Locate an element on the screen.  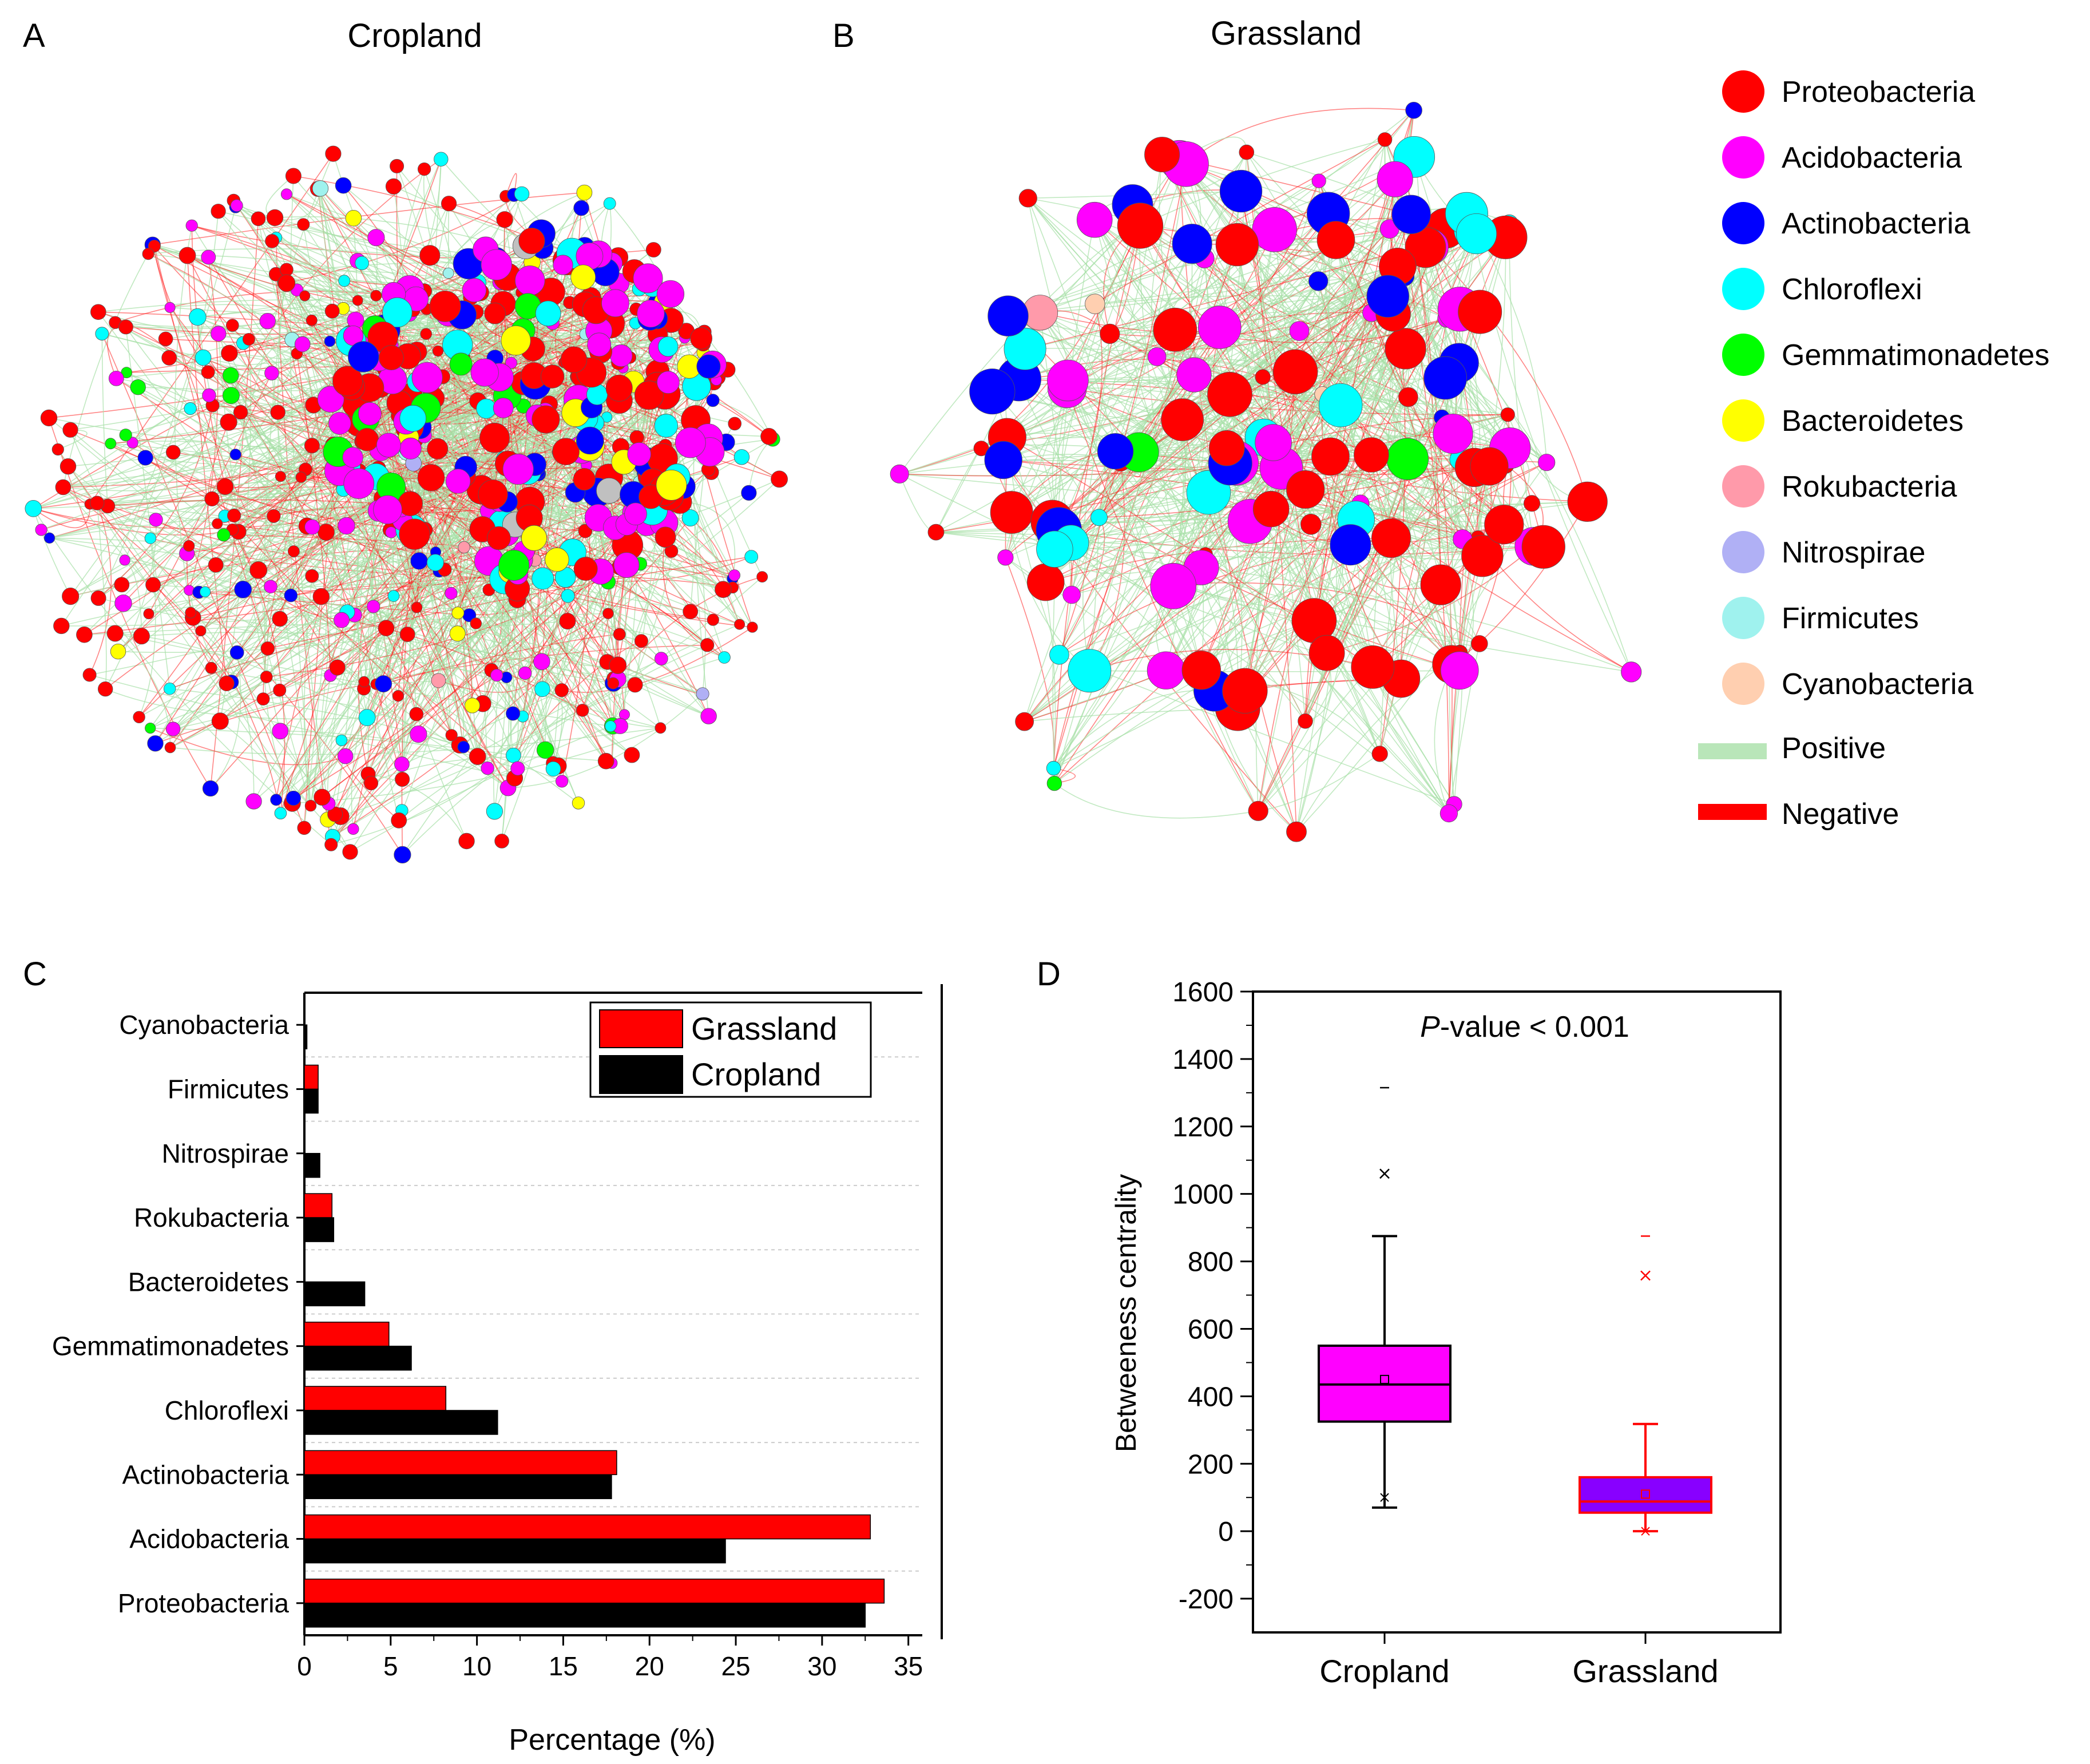
box-grassland is located at coordinates (1645, 1495).